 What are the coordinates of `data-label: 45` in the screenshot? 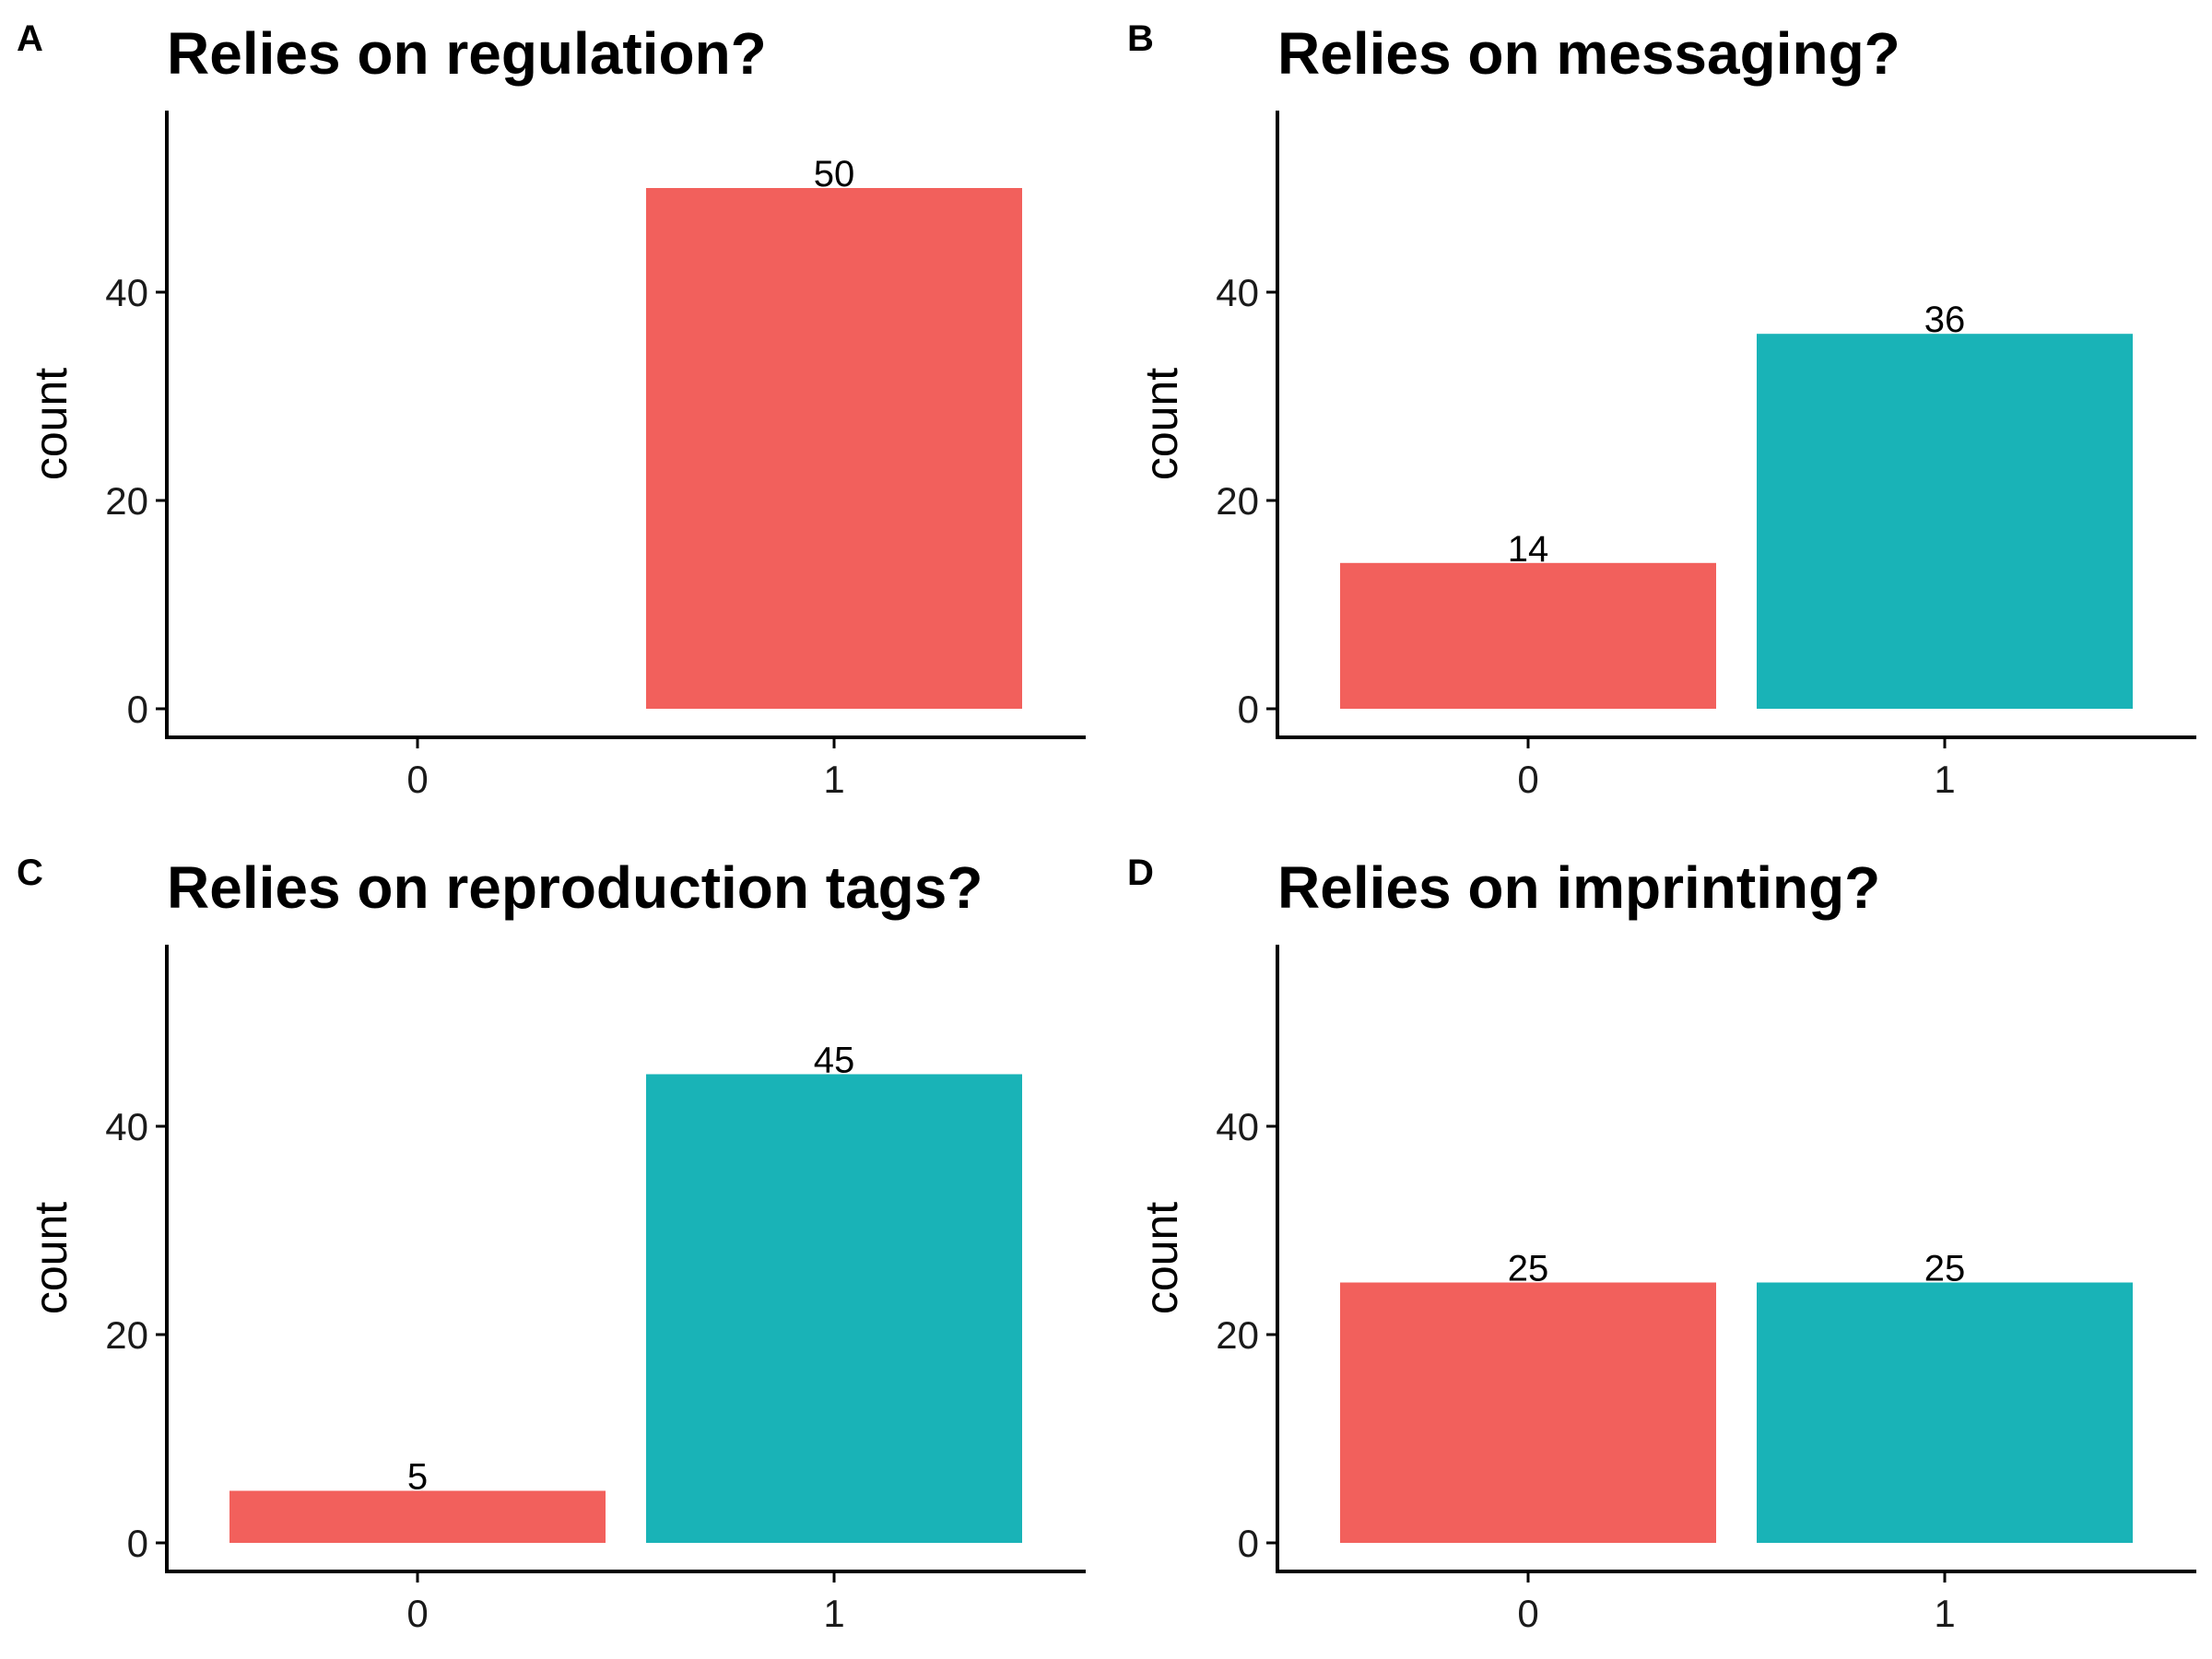 It's located at (834, 1061).